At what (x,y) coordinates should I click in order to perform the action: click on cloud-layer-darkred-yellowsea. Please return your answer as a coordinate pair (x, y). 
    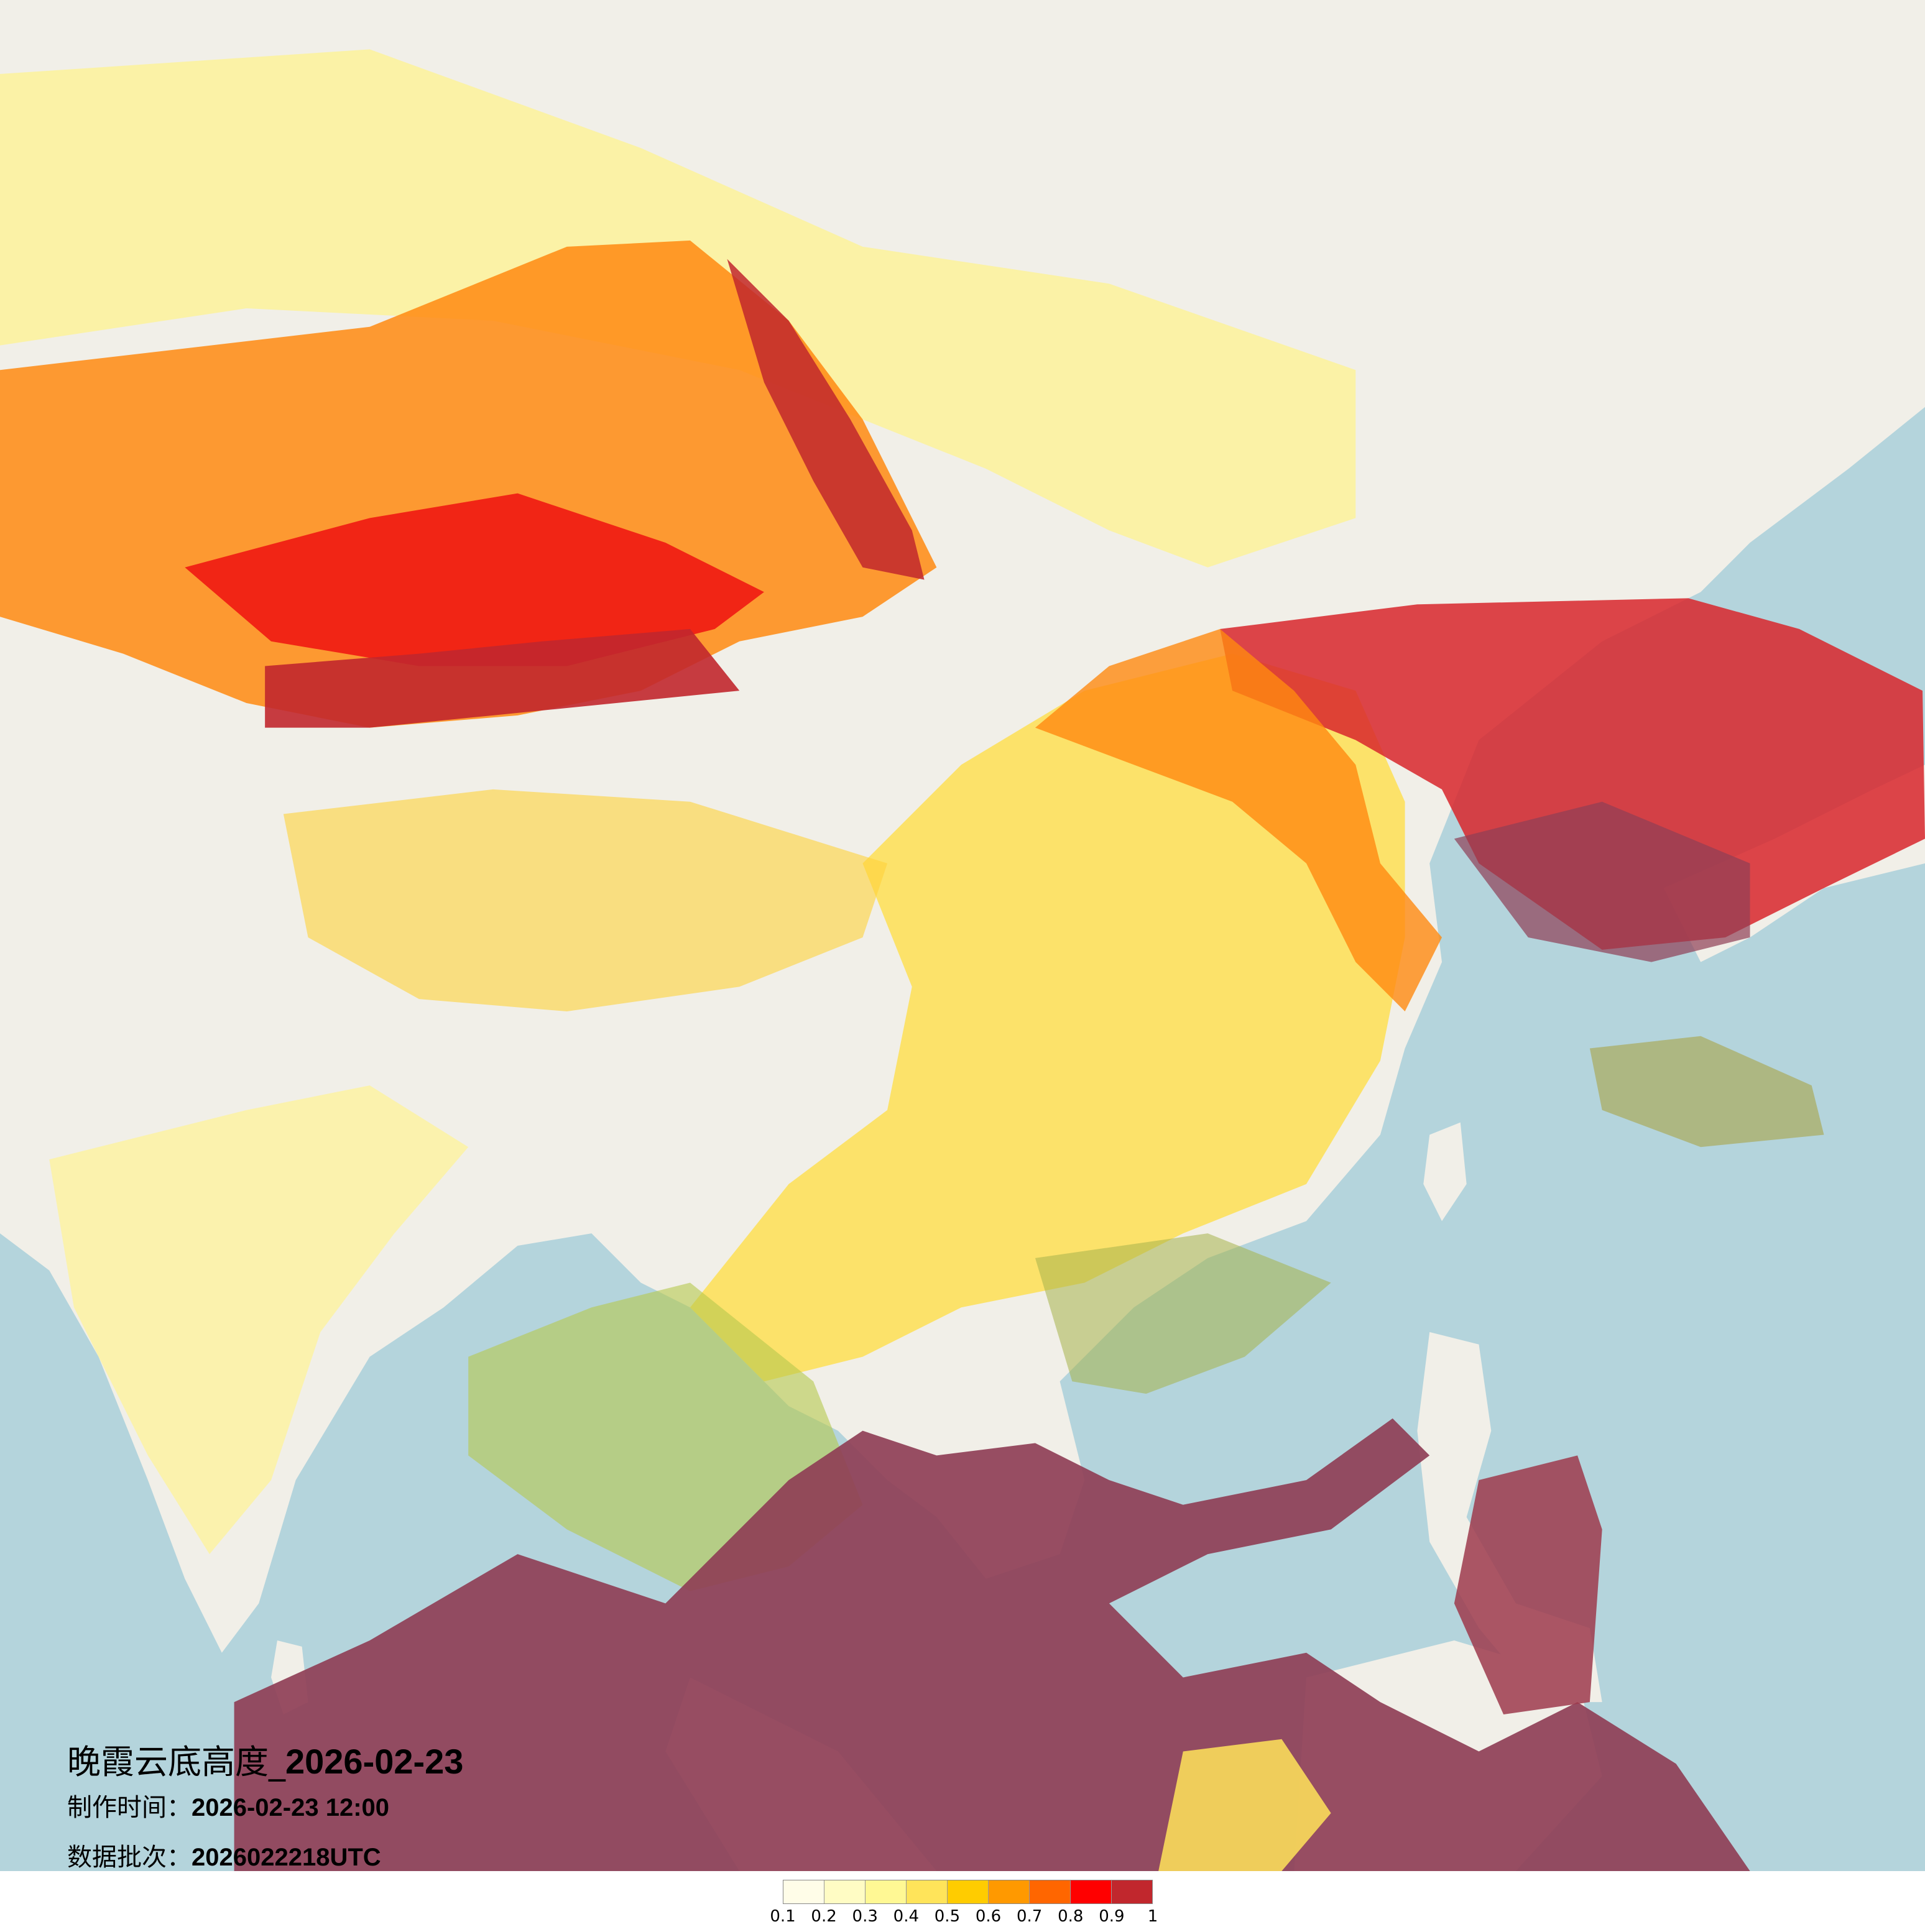
    Looking at the image, I should click on (1602, 881).